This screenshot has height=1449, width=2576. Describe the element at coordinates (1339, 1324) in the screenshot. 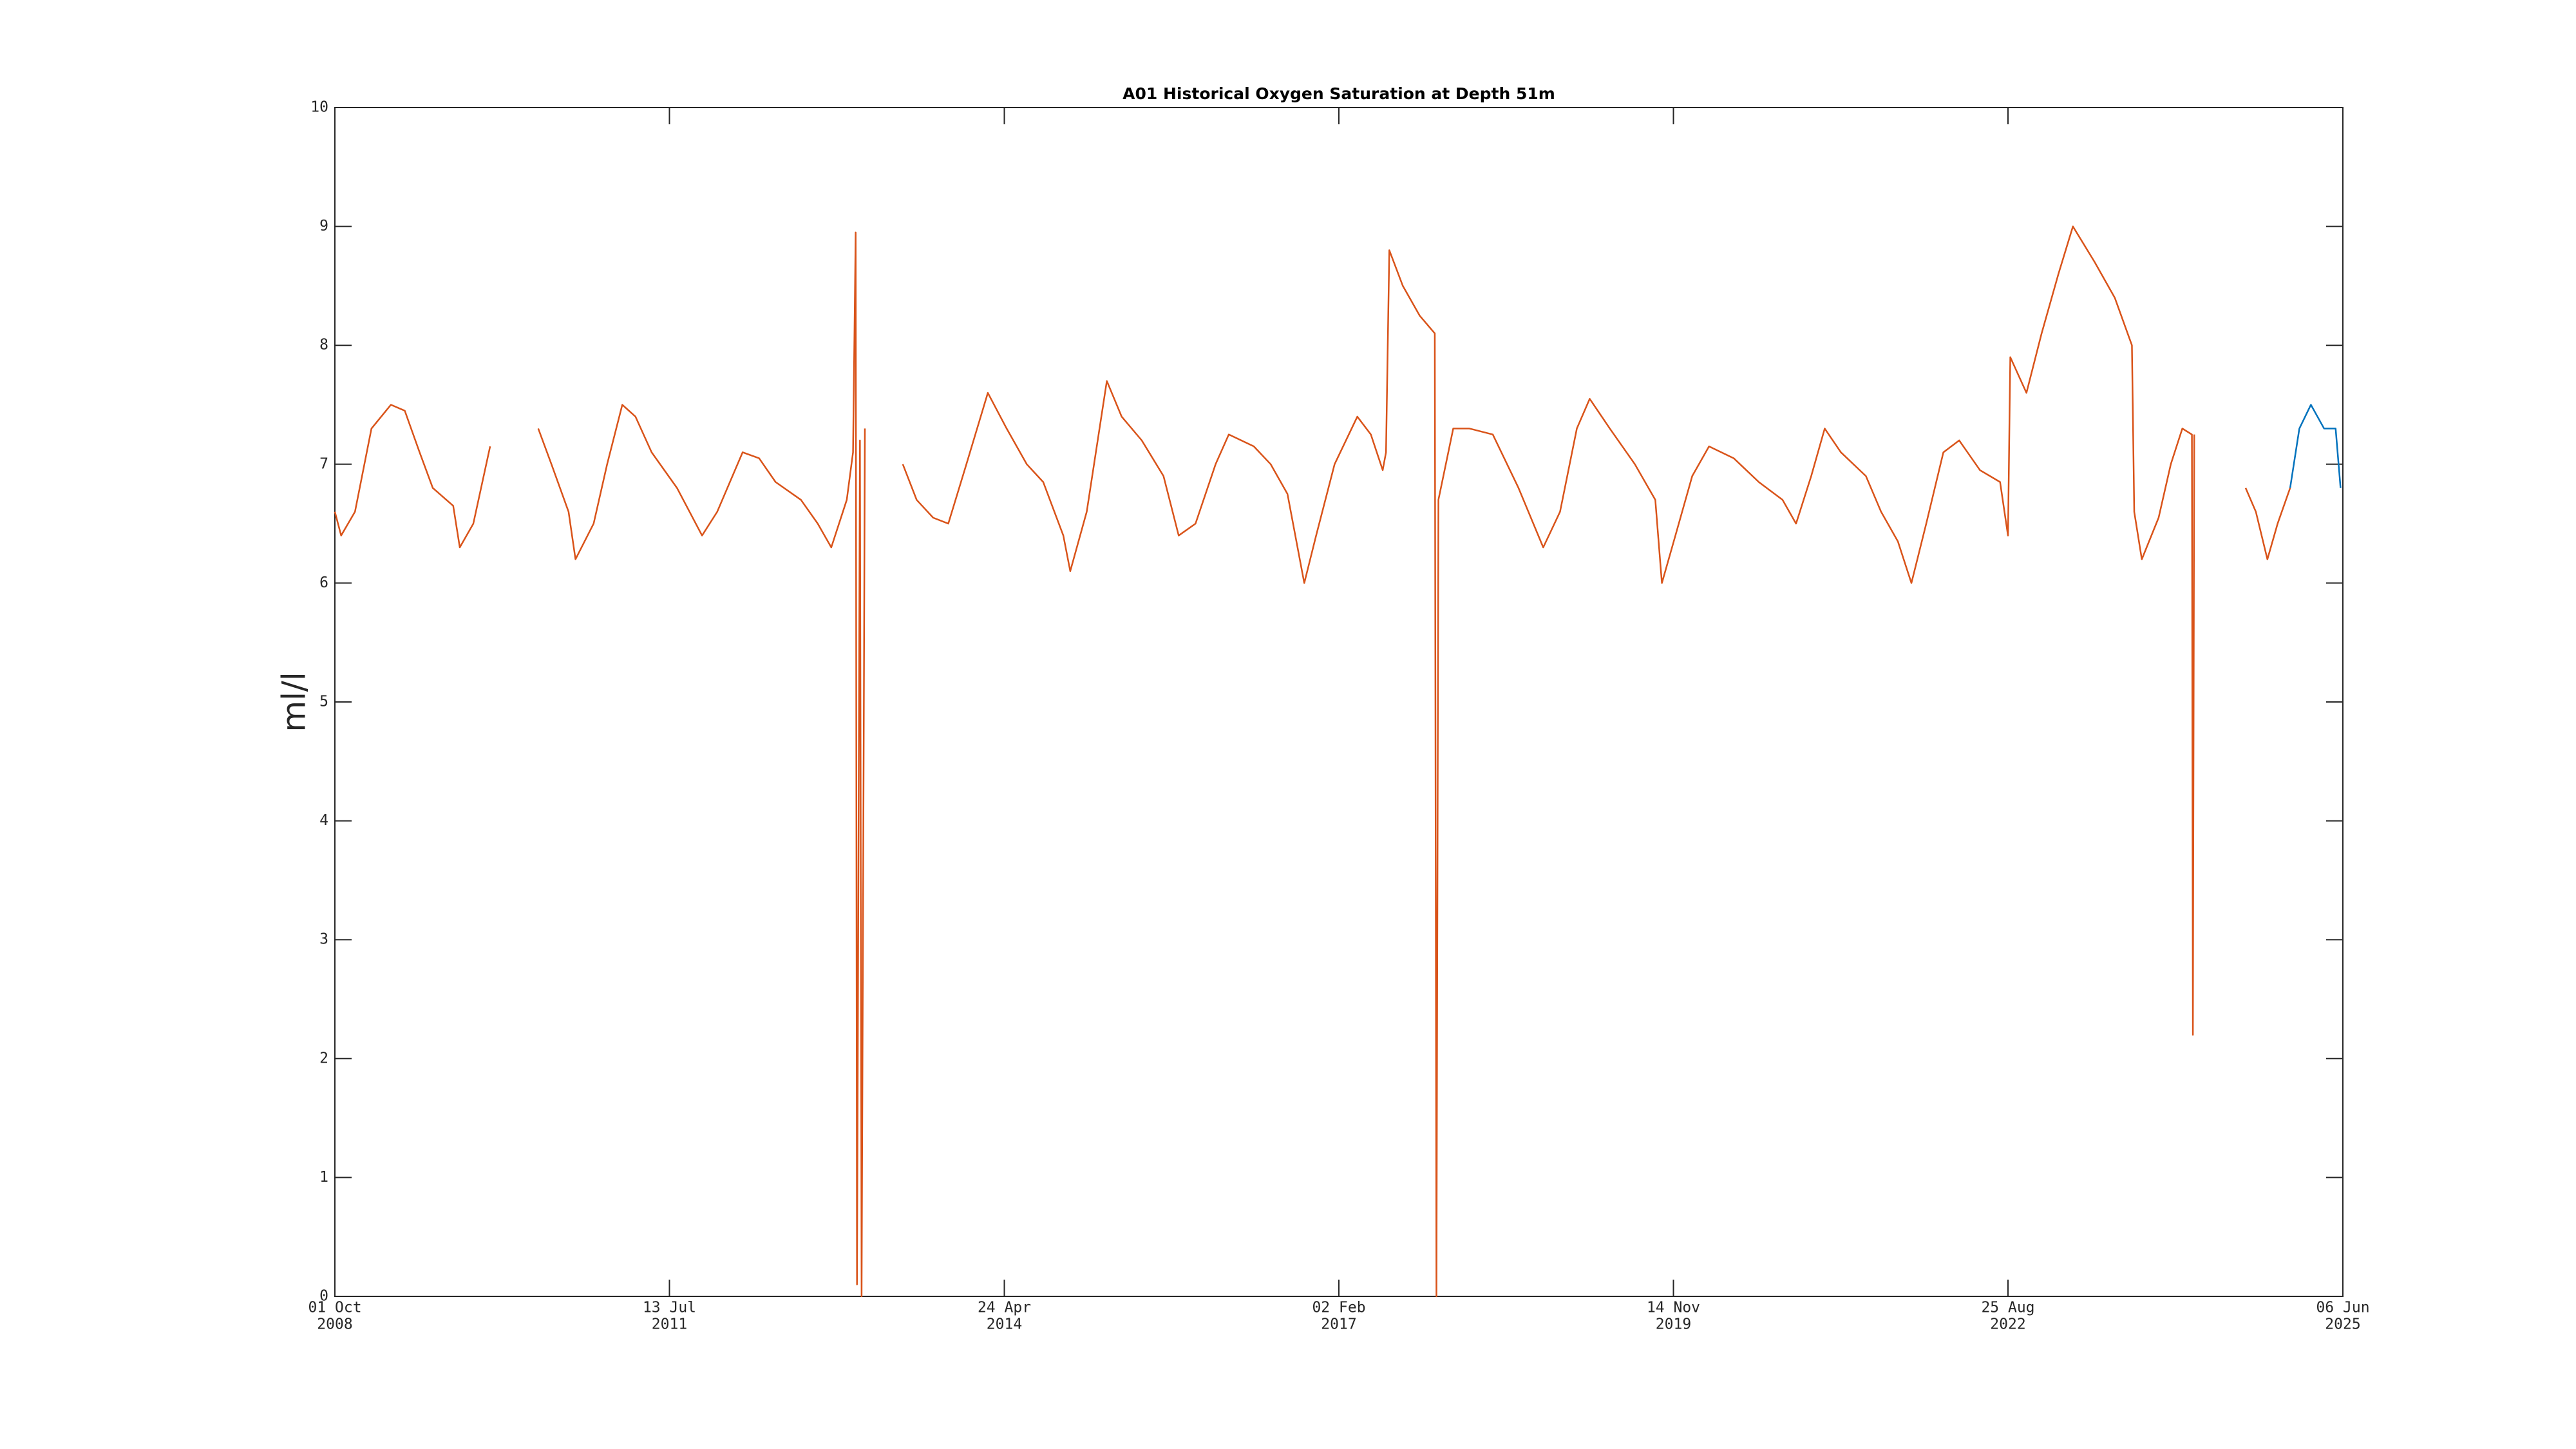

I see `x-tick-label: 2017` at that location.